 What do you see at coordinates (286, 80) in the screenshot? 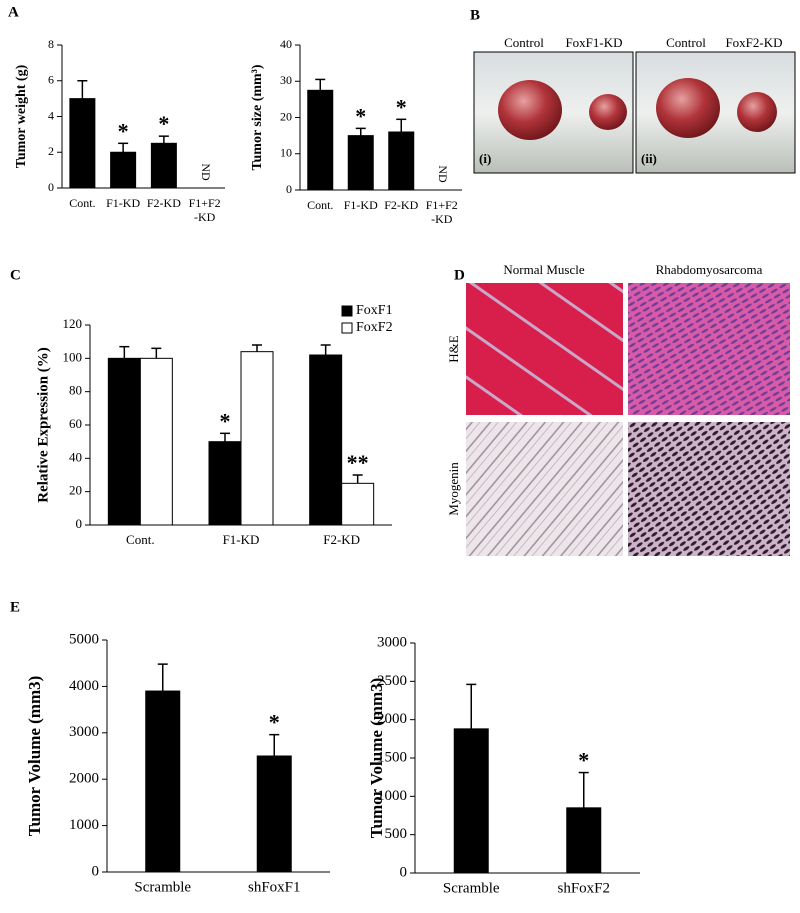
I see `y-tick-label: 30` at bounding box center [286, 80].